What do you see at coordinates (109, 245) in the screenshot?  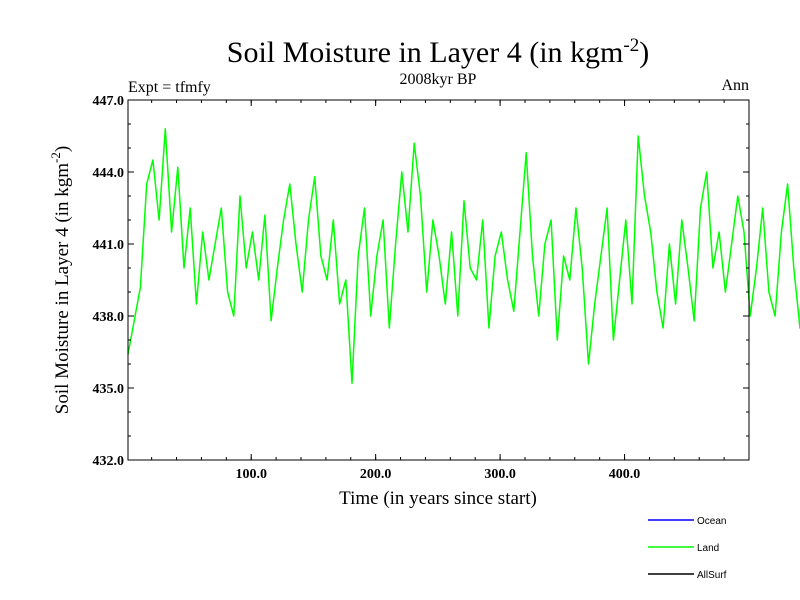 I see `y-tick-label: 441.0` at bounding box center [109, 245].